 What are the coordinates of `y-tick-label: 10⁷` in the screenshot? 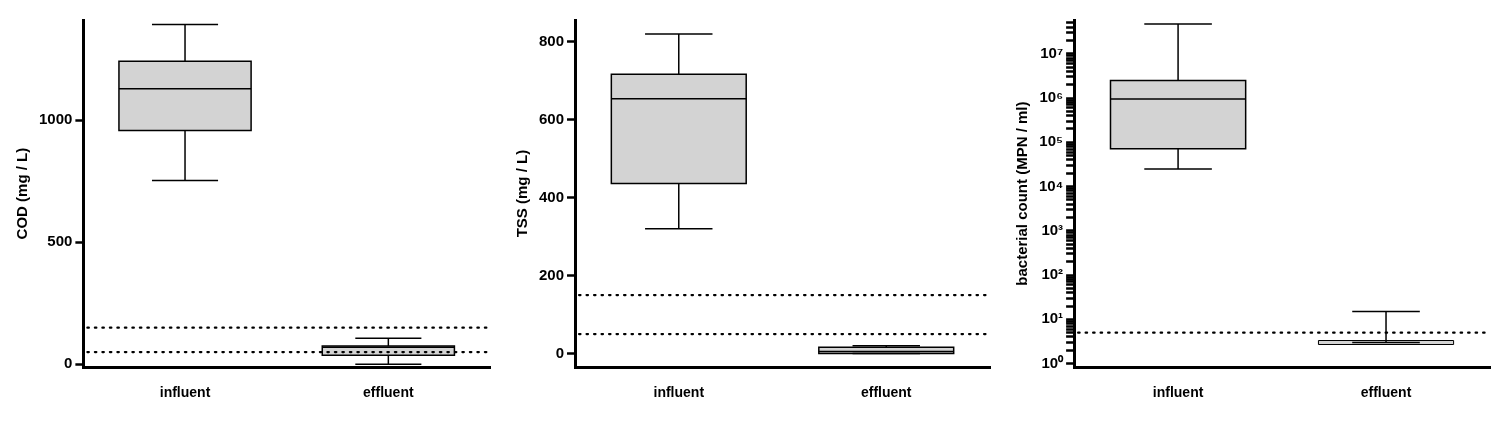 It's located at (1052, 52).